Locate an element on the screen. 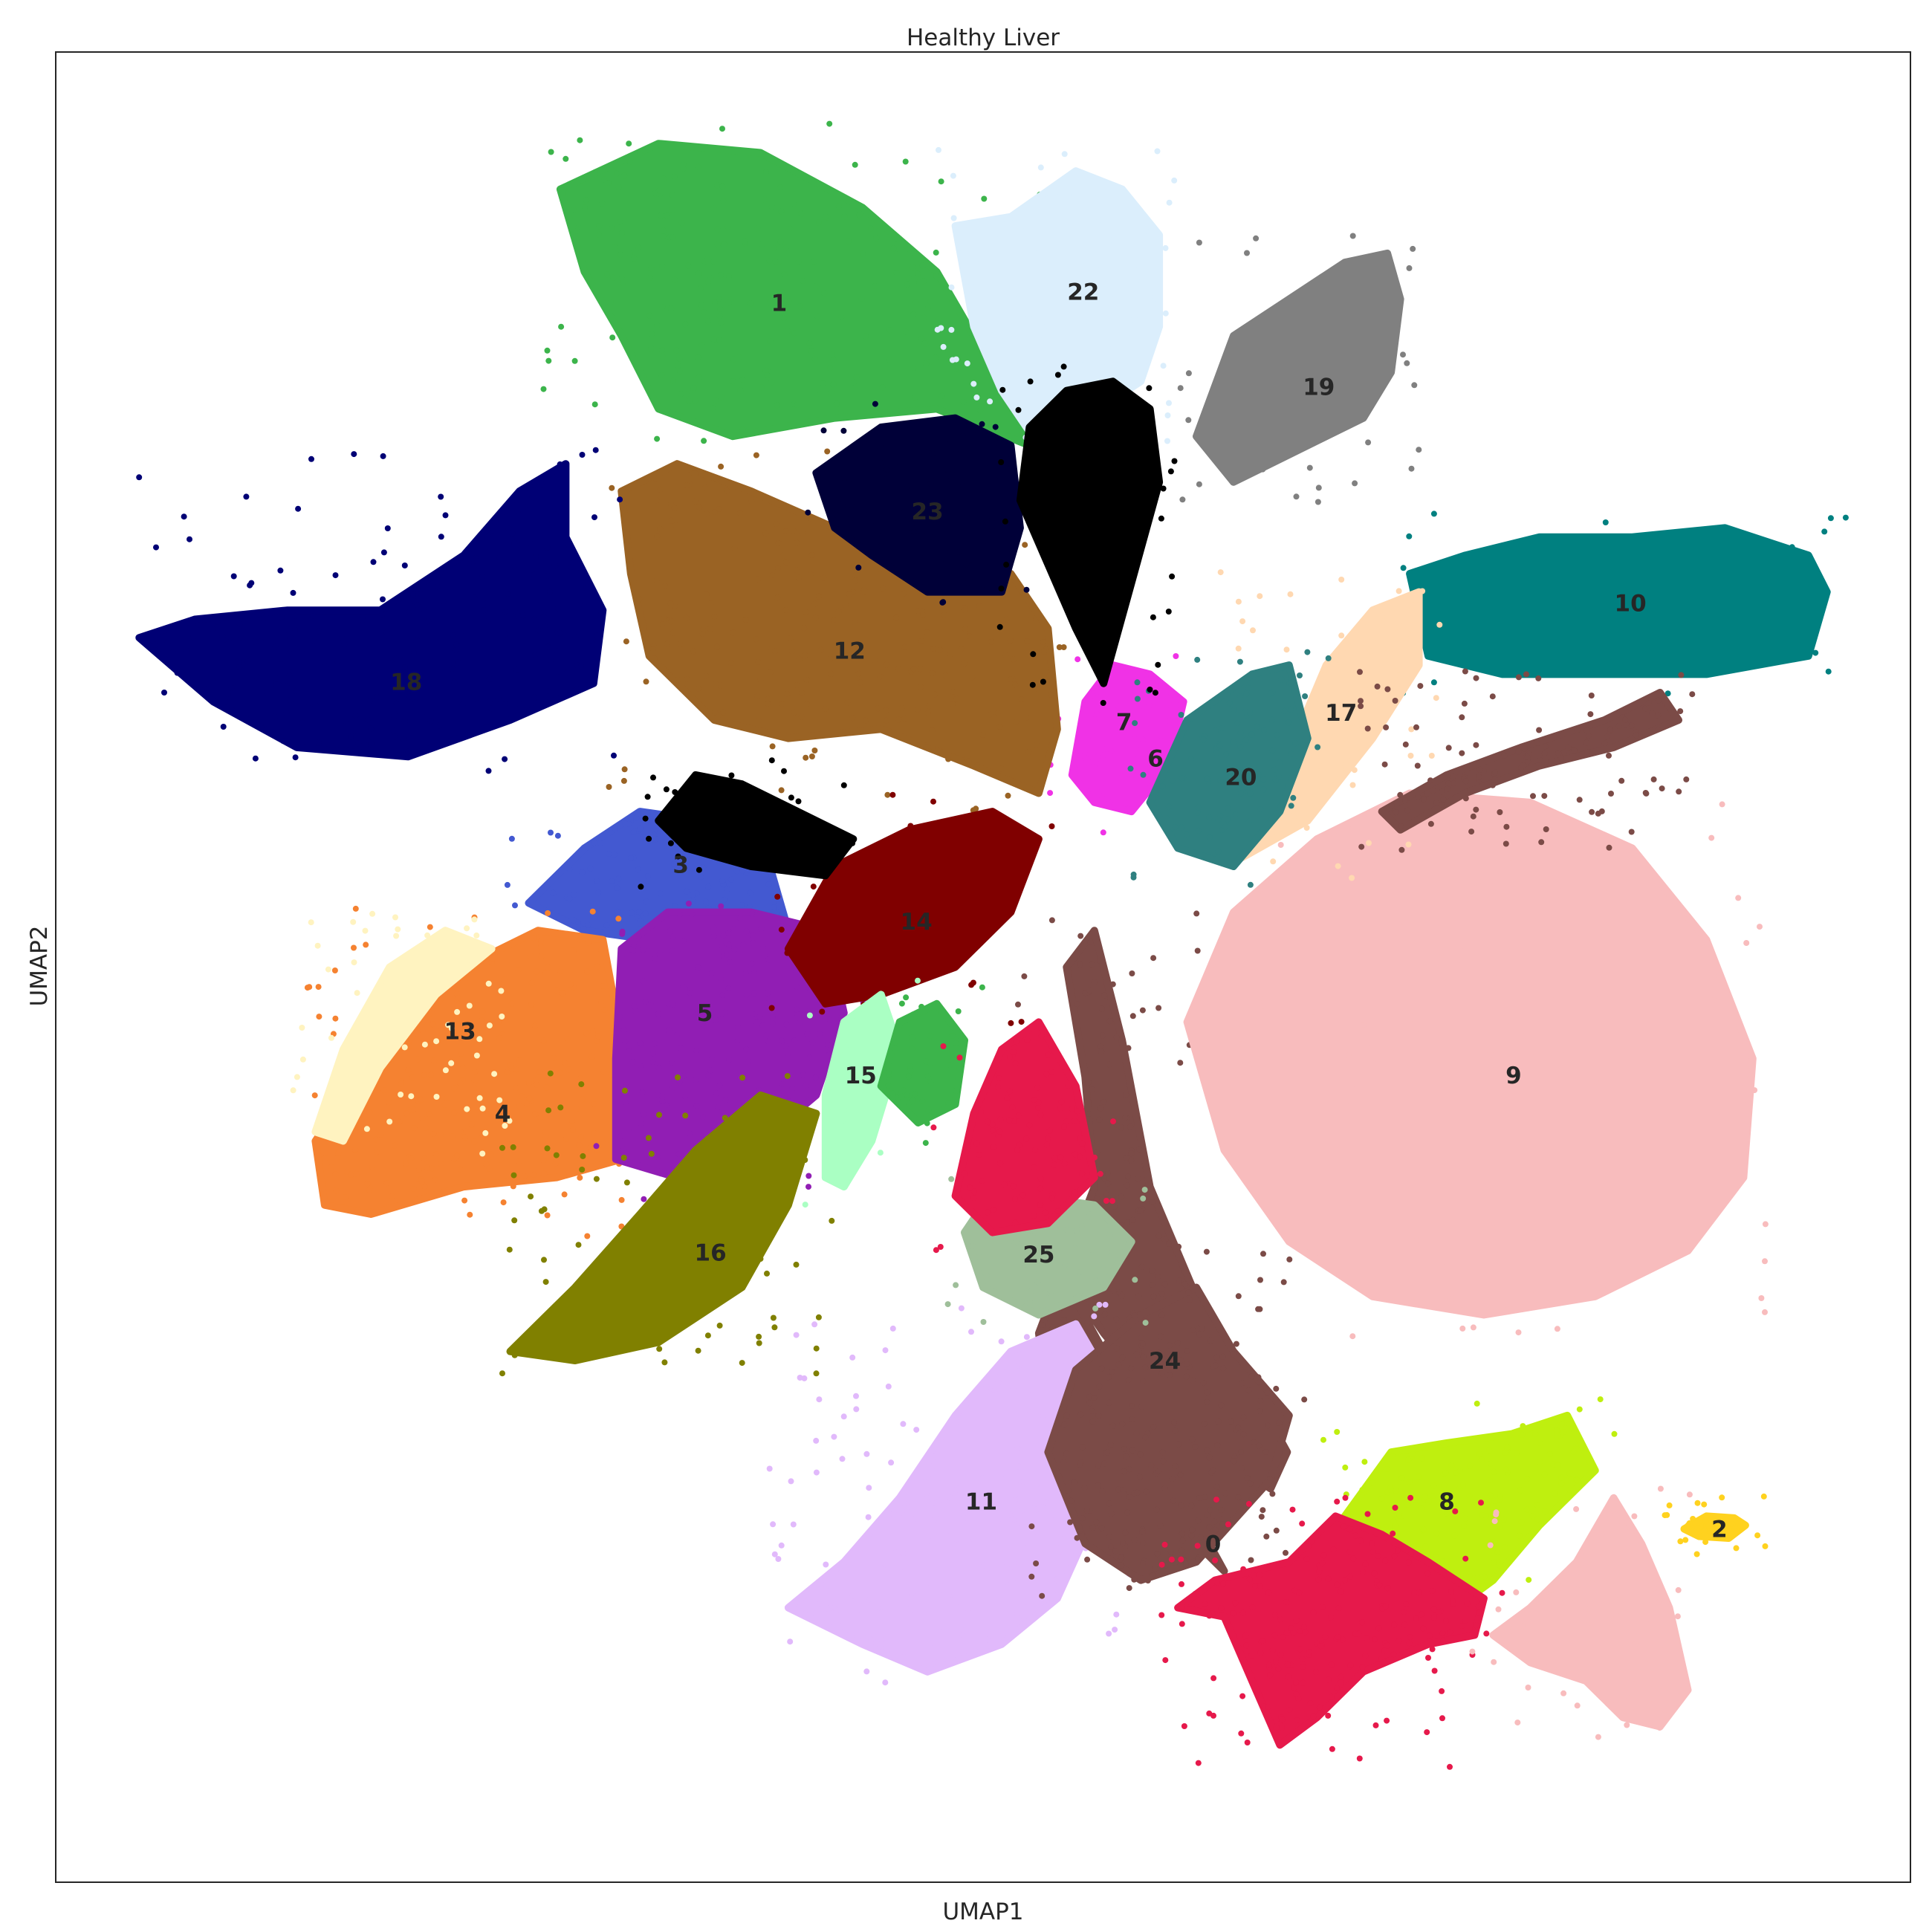 Image resolution: width=1932 pixels, height=1932 pixels. cluster-region is located at coordinates (922, 1063).